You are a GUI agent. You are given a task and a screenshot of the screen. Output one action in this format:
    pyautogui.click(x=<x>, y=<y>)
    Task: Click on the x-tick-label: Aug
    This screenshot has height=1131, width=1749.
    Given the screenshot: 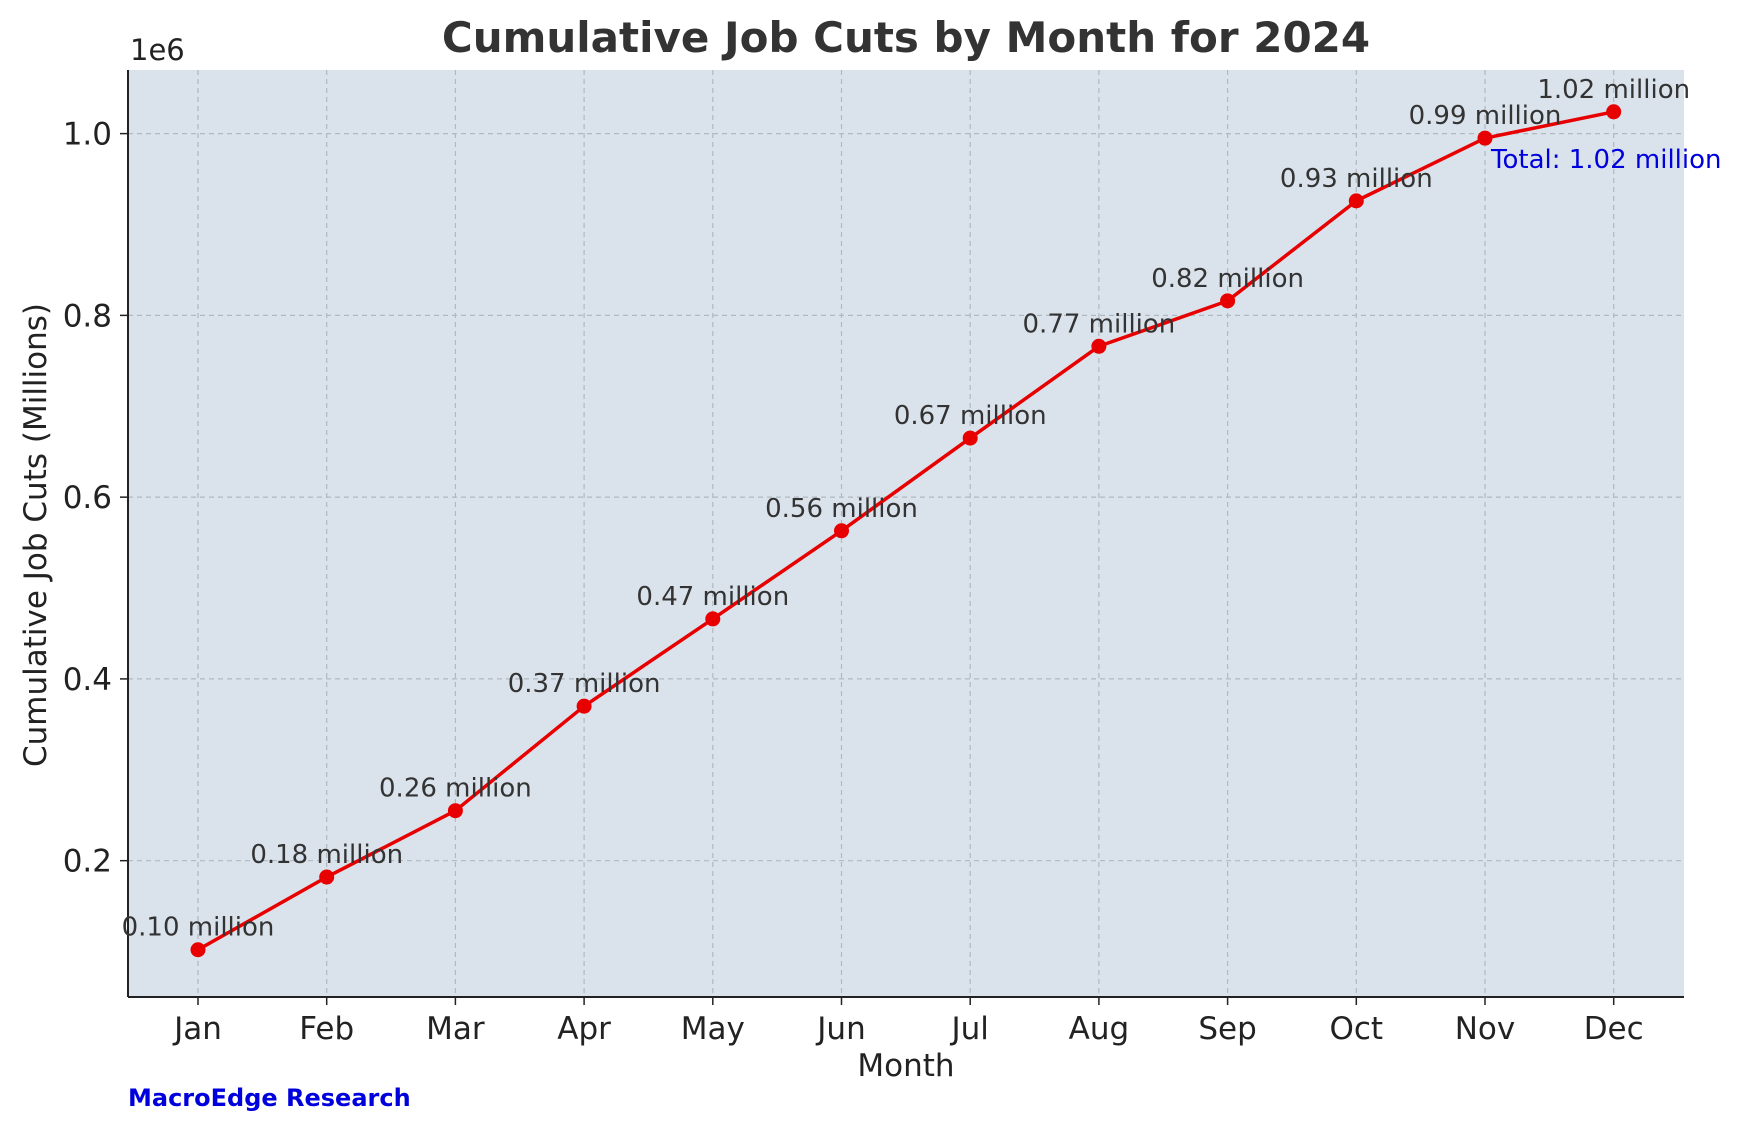 What is the action you would take?
    pyautogui.click(x=1099, y=1029)
    